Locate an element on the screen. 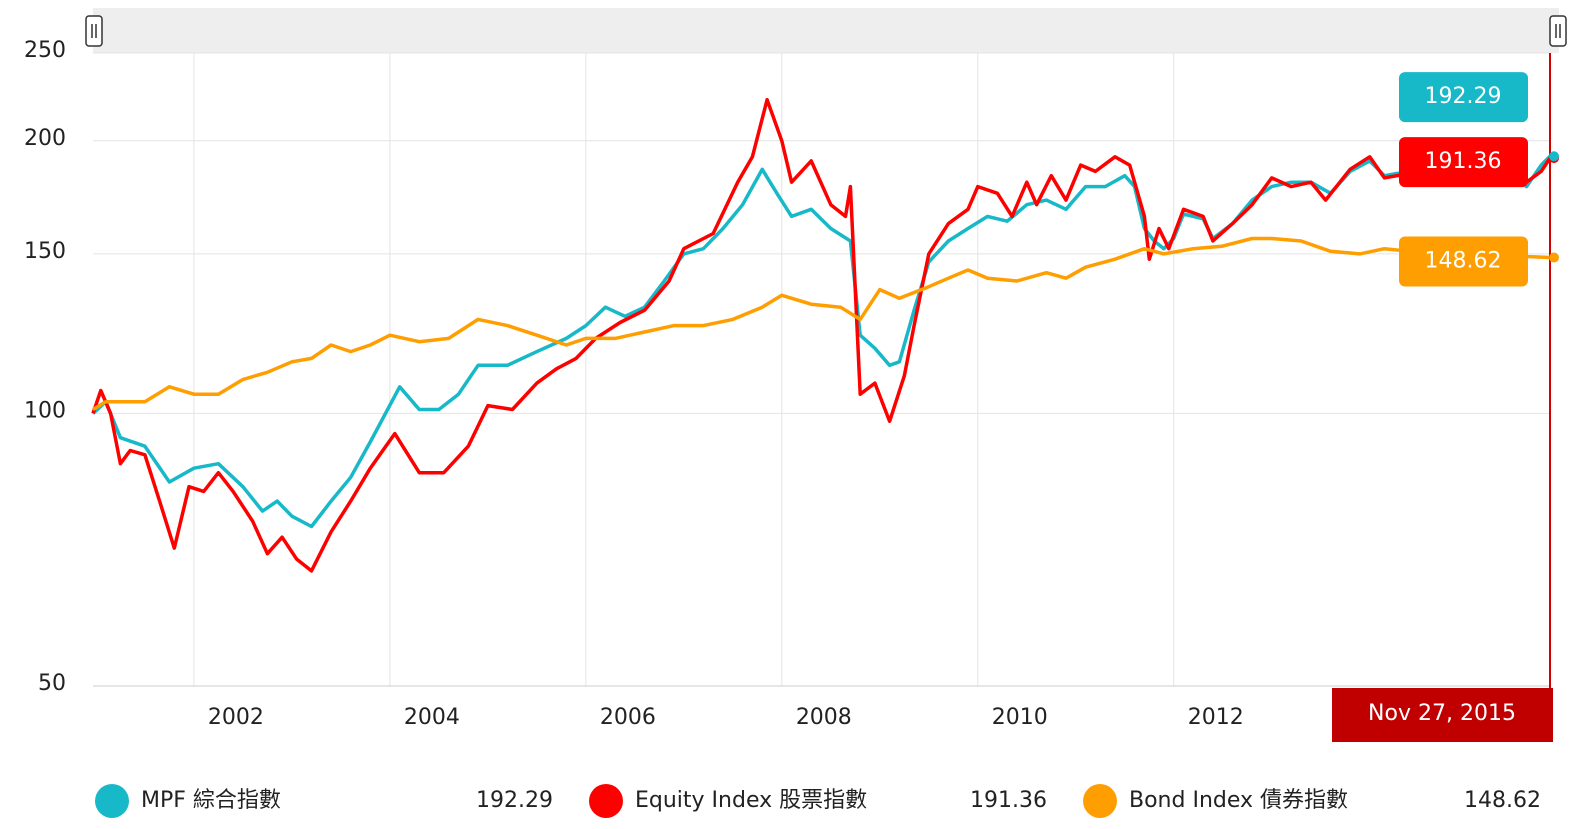 Image resolution: width=1589 pixels, height=829 pixels. x-tick-label: 2012 is located at coordinates (1216, 717).